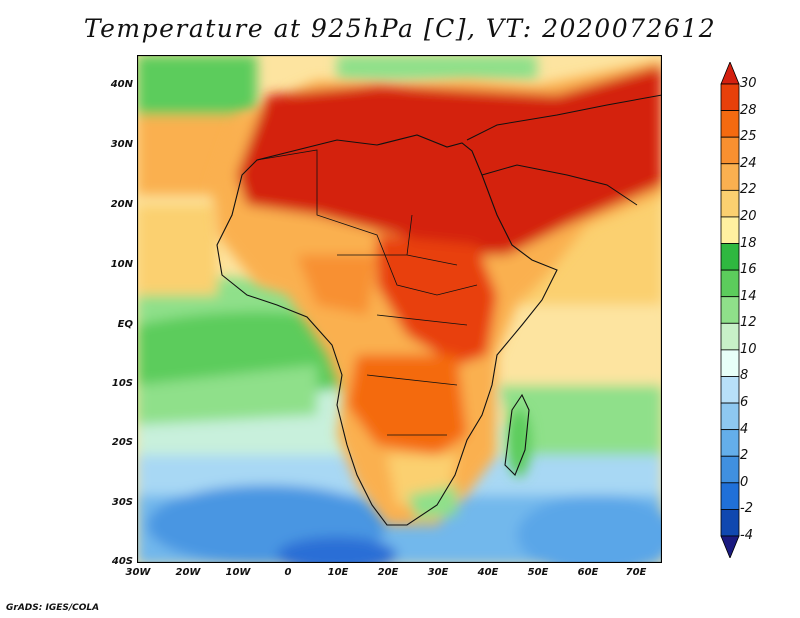 This screenshot has height=618, width=800. I want to click on lat-label-eq: EQ, so click(125, 324).